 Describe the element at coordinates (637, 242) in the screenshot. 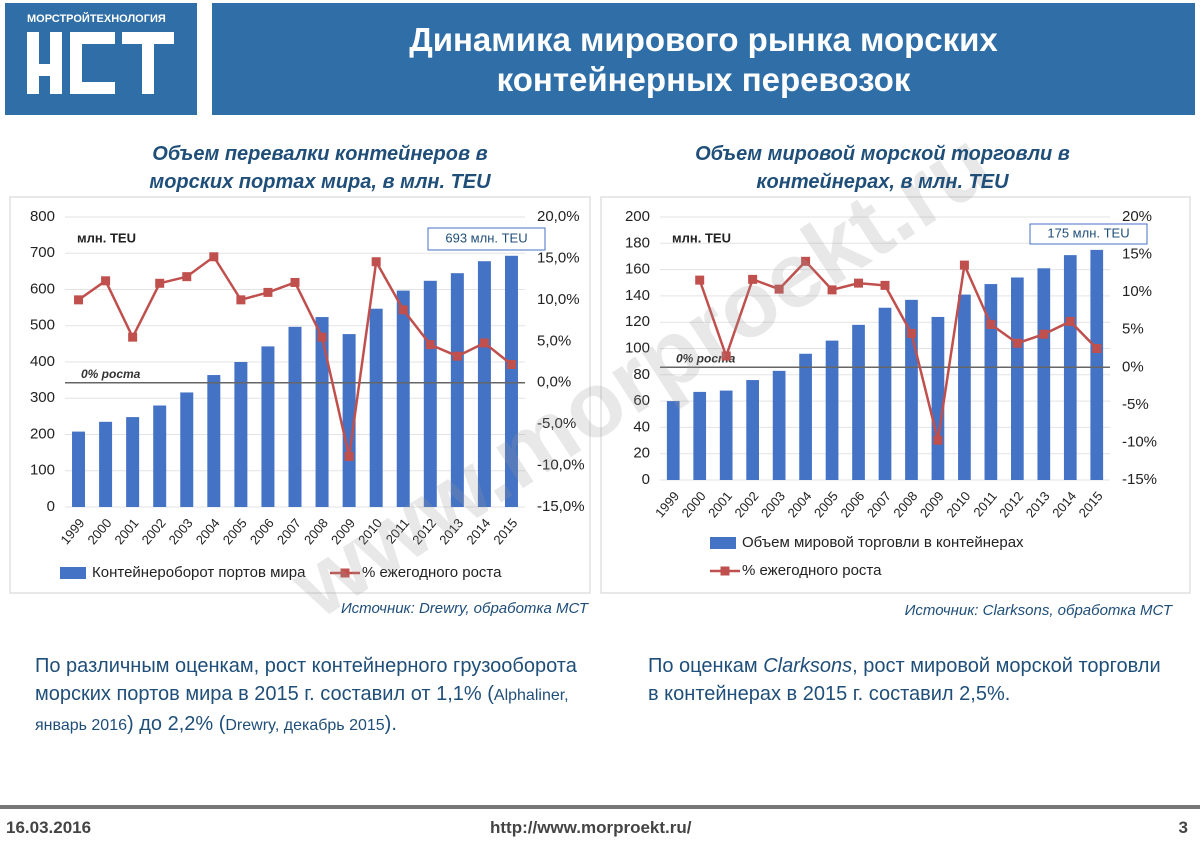

I see `y-tick-label: 180` at that location.